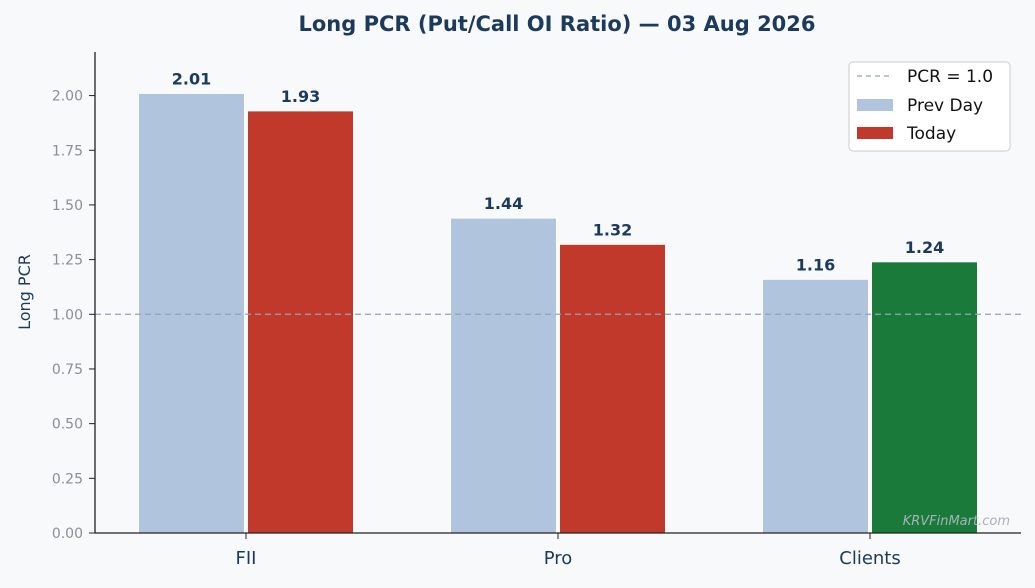 The image size is (1035, 588). I want to click on y-tick-label: 0.75, so click(67, 370).